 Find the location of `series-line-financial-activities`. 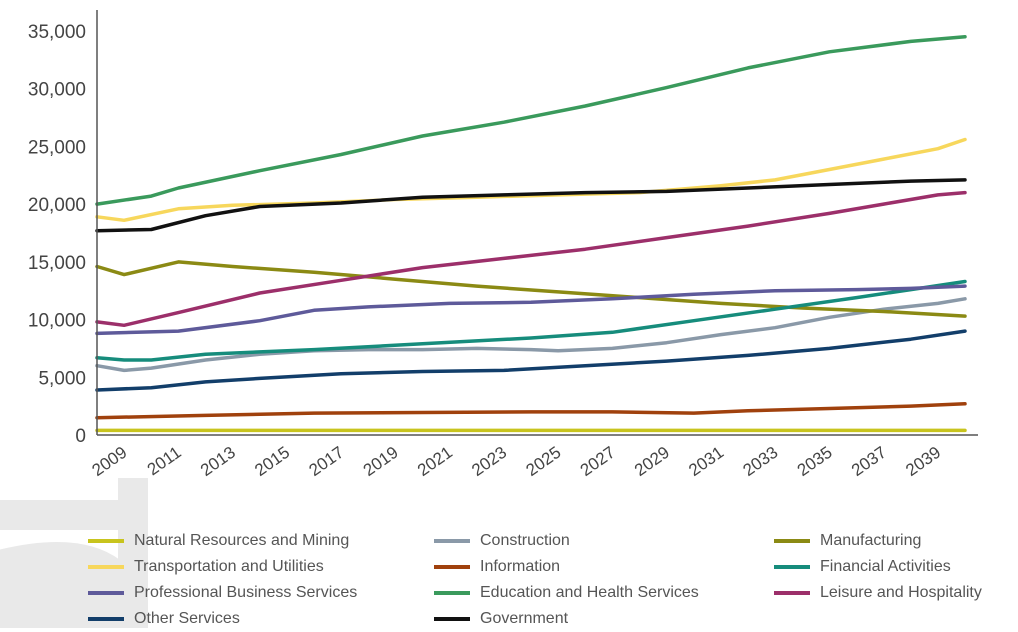

series-line-financial-activities is located at coordinates (531, 320).